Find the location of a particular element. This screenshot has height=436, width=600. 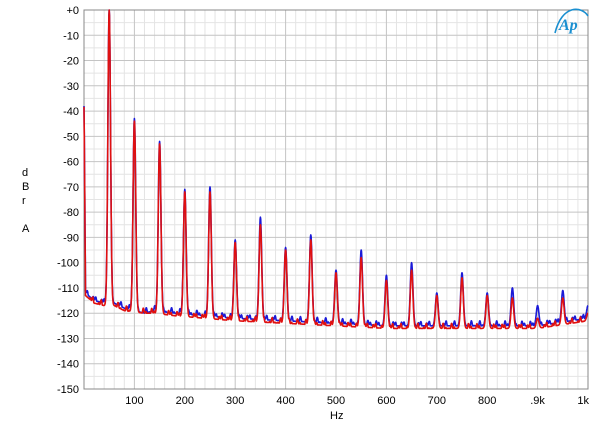

y-tick-label: -40 is located at coordinates (71, 112).